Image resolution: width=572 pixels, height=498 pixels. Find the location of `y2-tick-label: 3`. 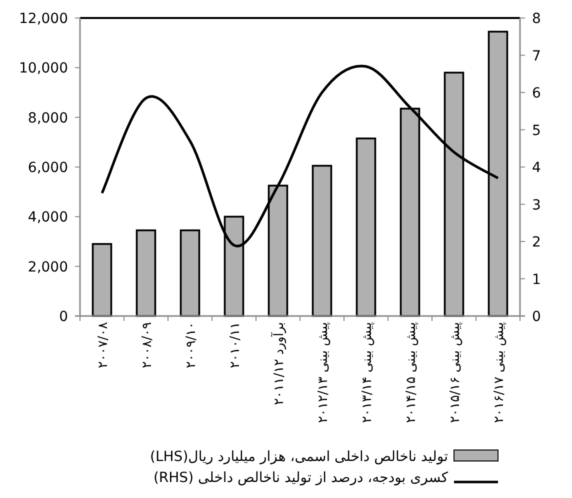

y2-tick-label: 3 is located at coordinates (536, 205).